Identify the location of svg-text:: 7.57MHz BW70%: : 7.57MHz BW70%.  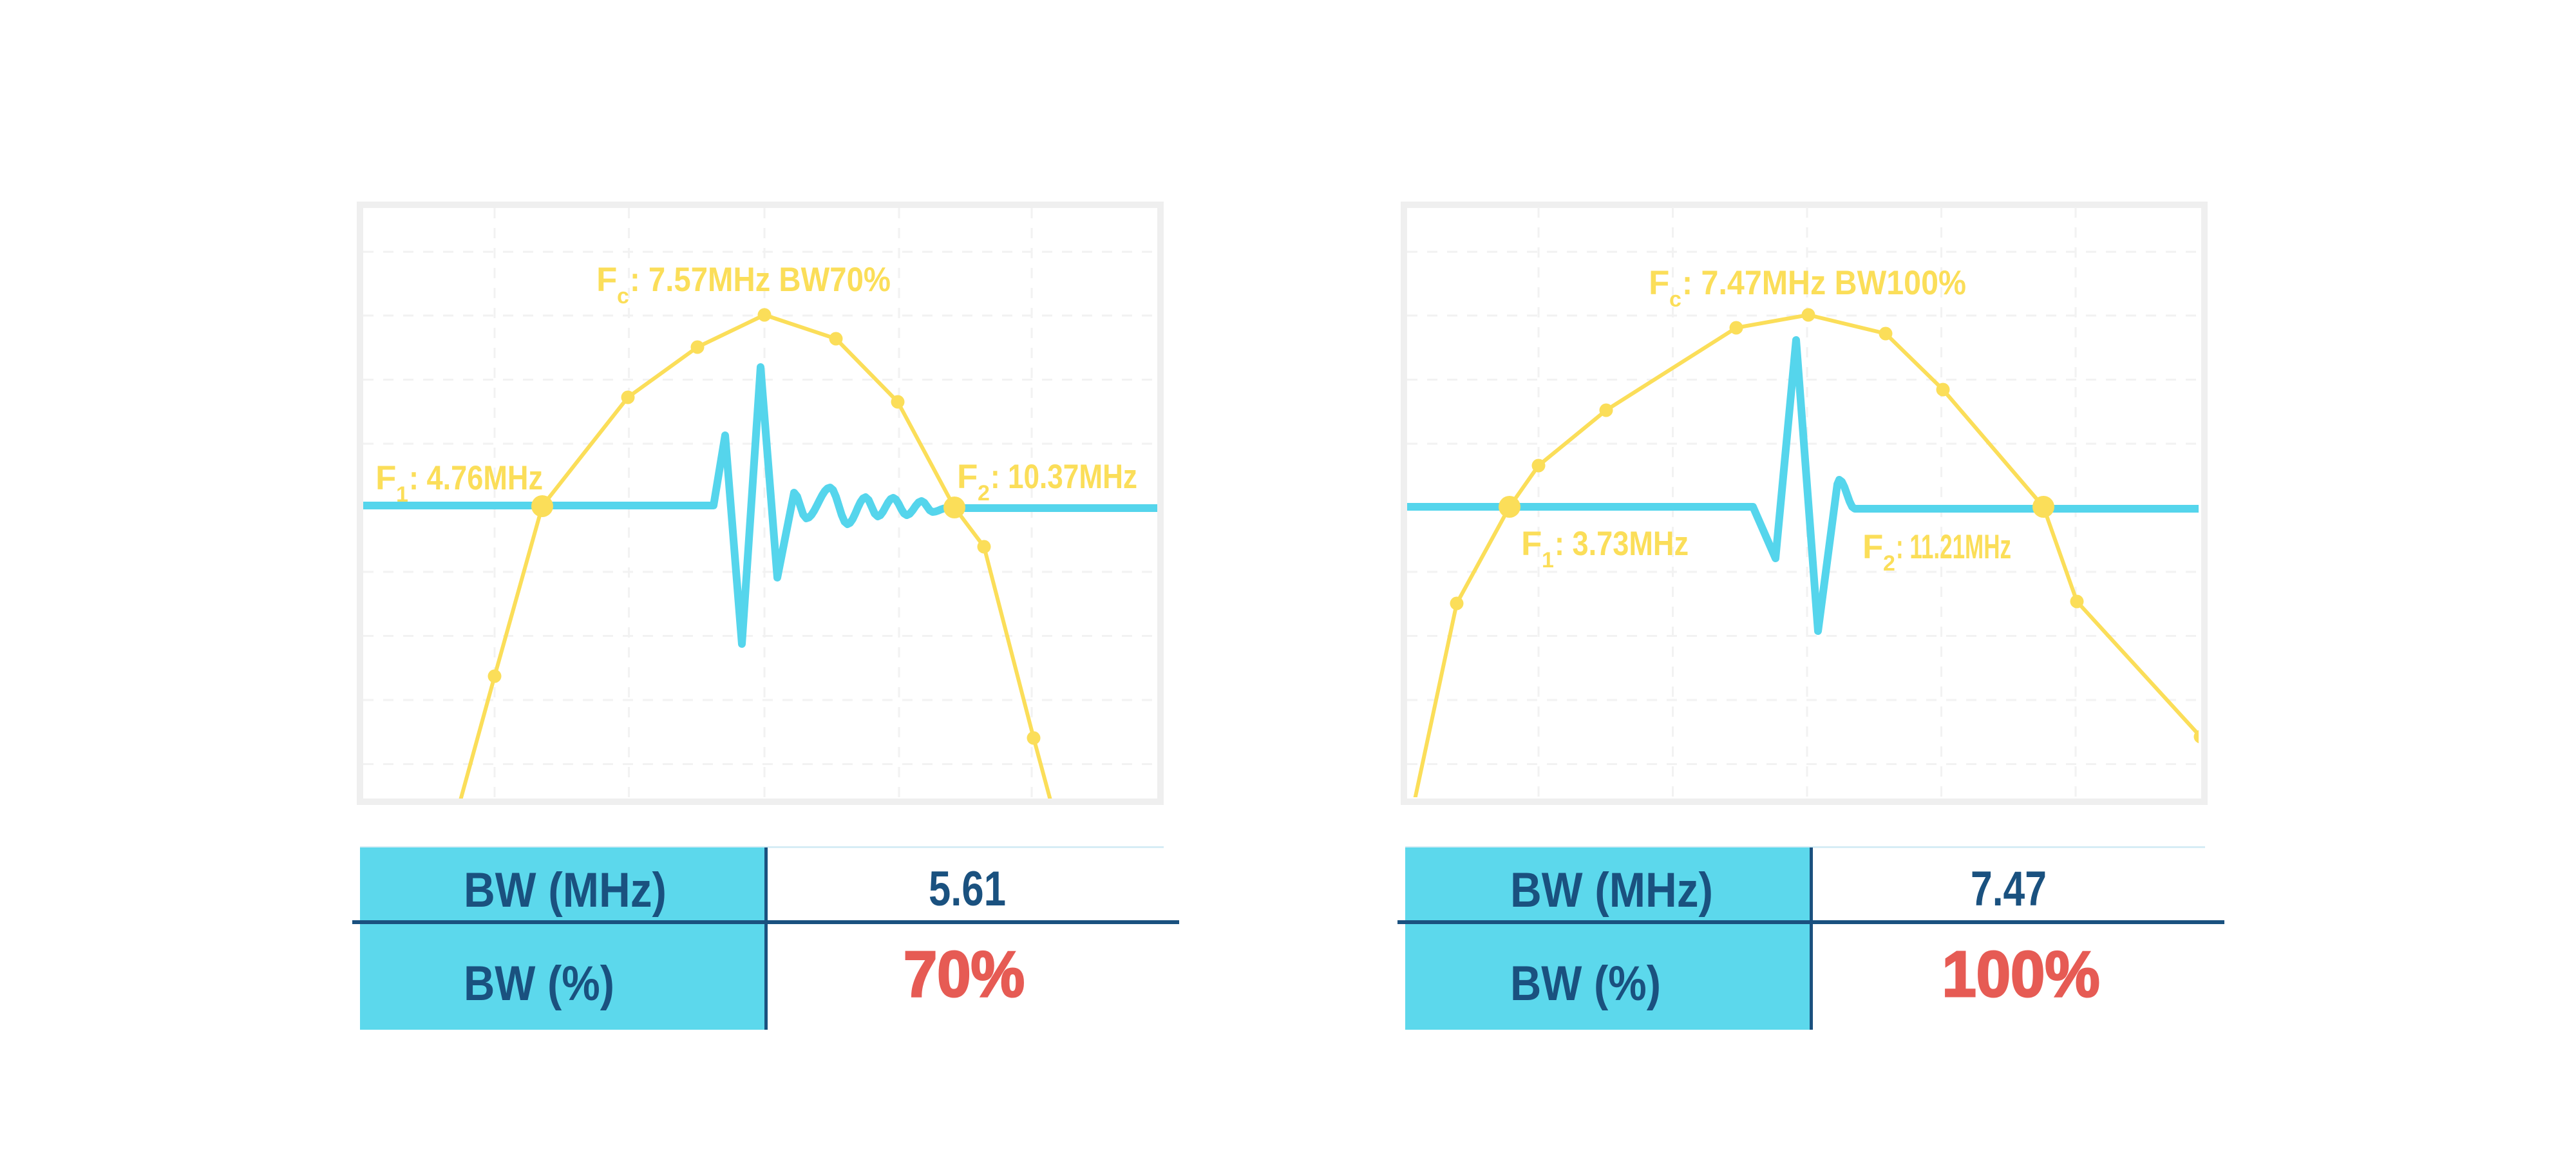
(760, 280).